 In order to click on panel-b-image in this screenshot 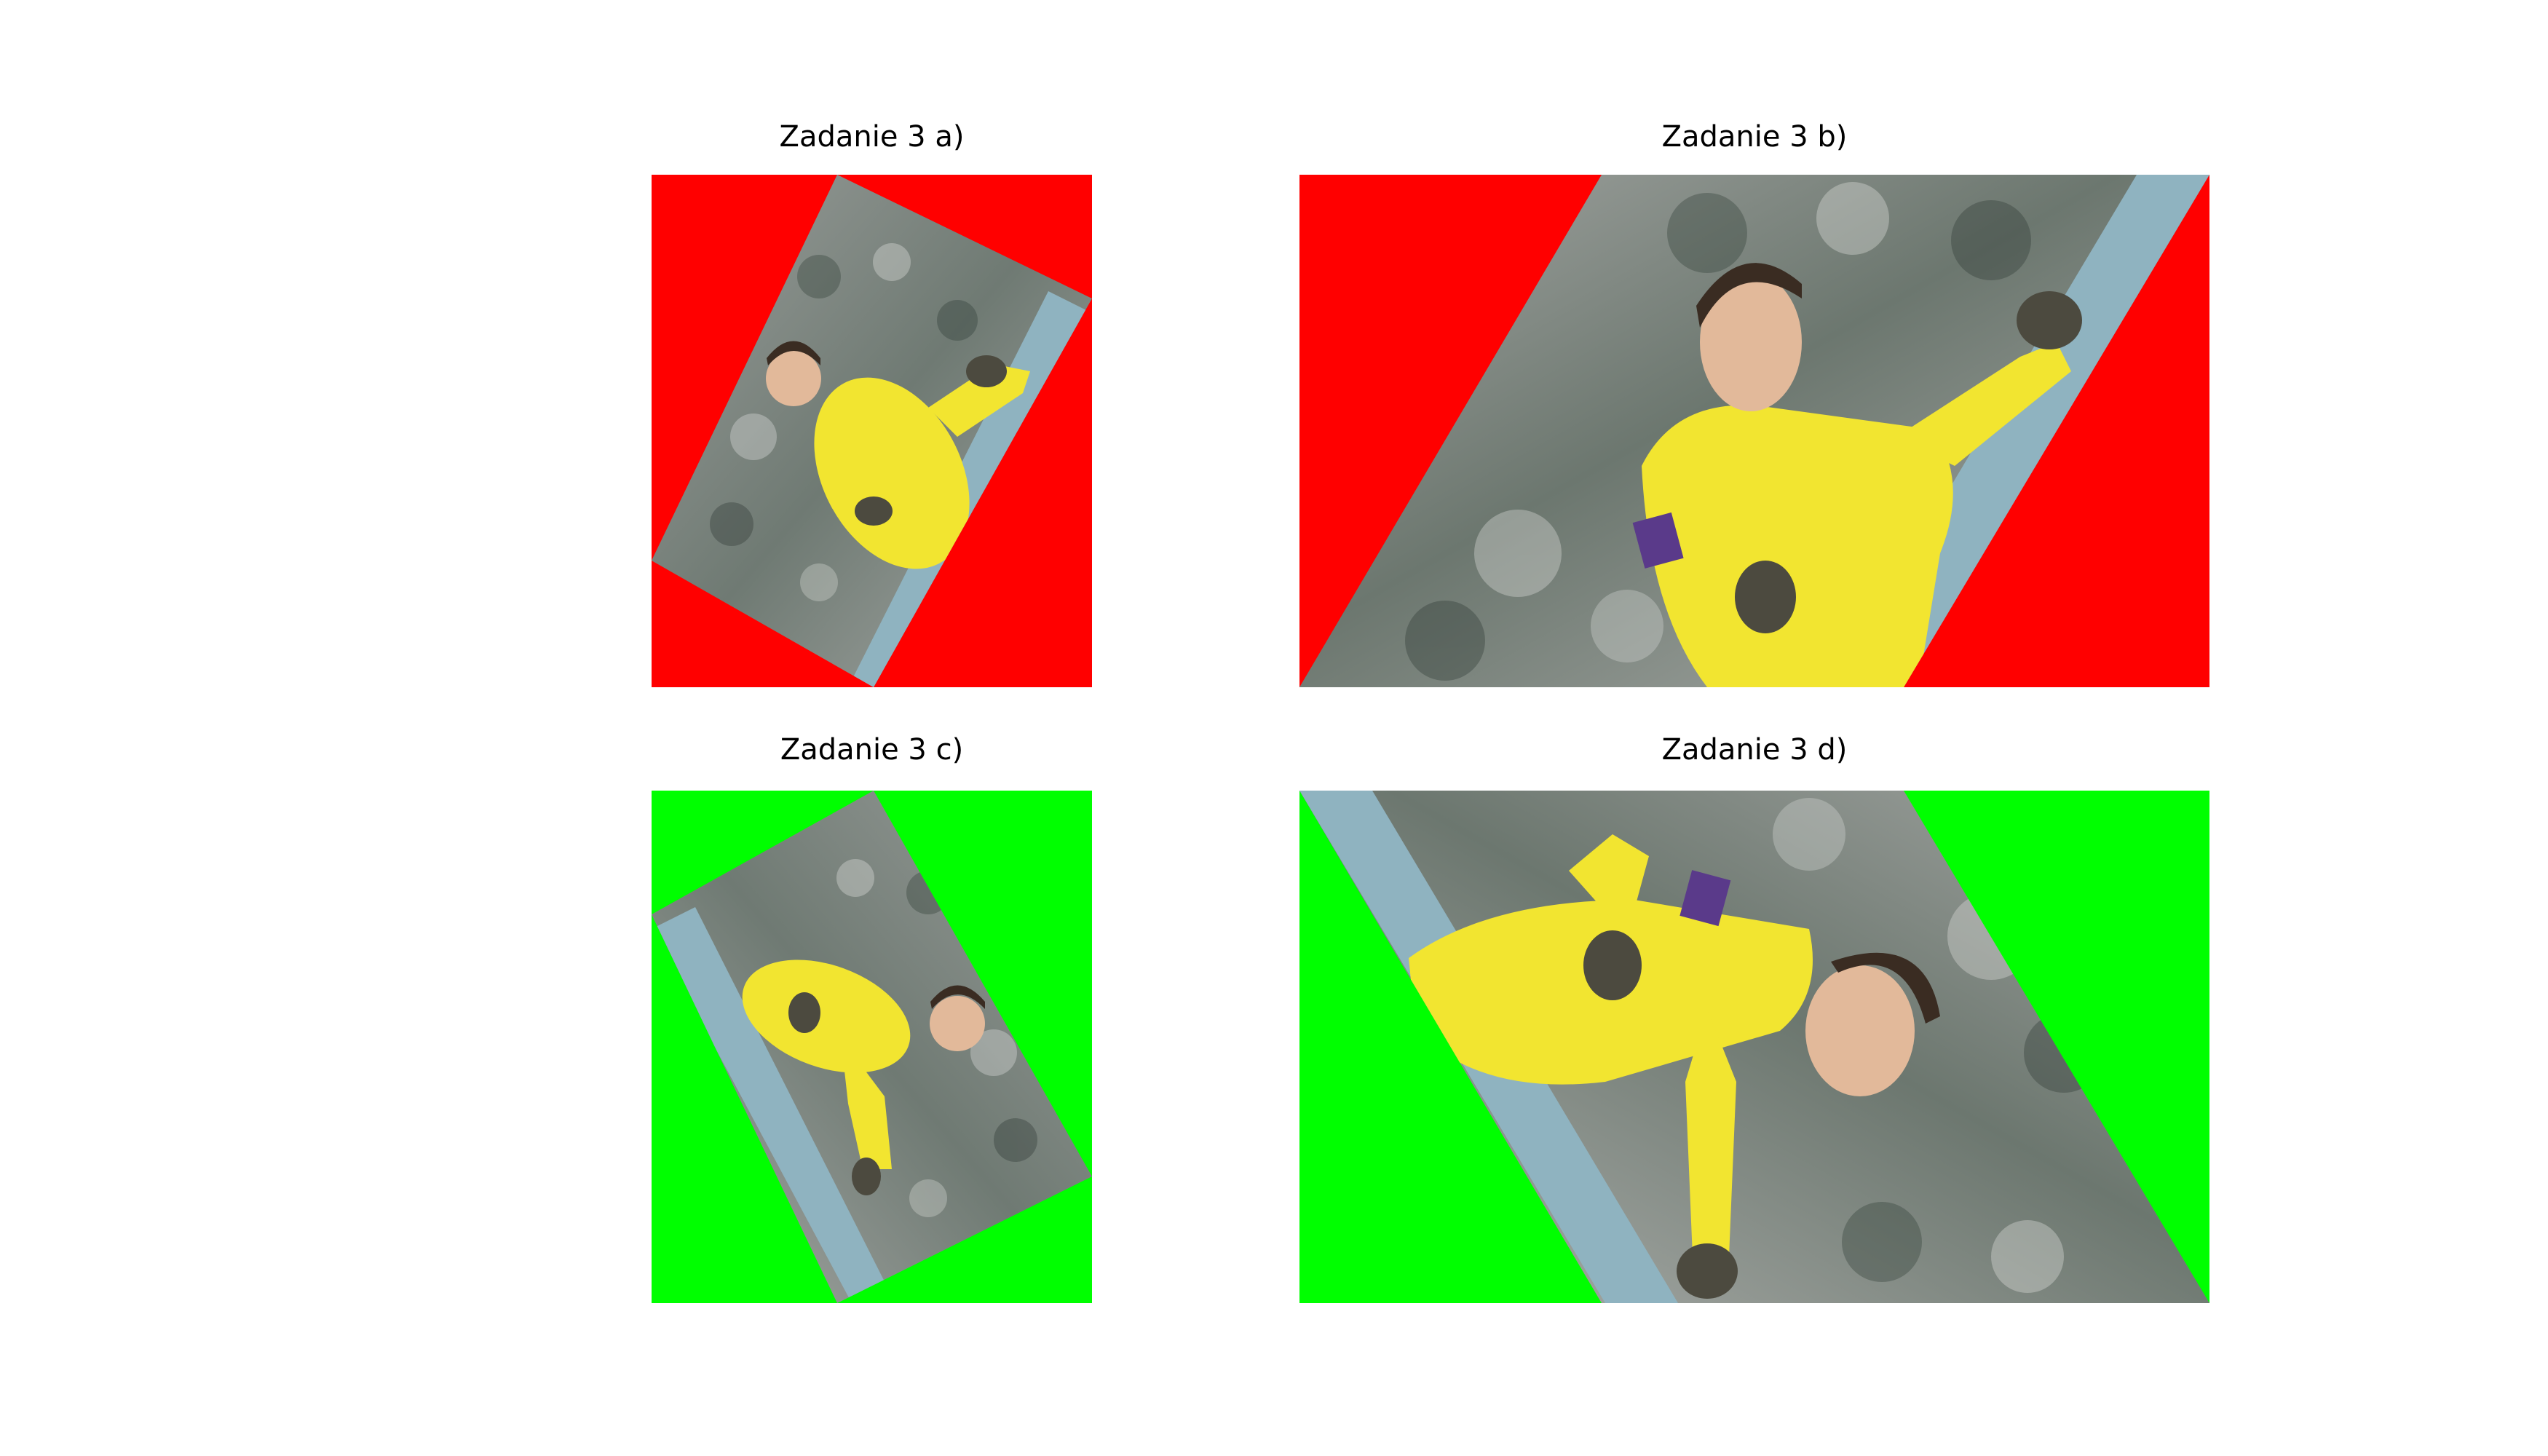, I will do `click(1754, 431)`.